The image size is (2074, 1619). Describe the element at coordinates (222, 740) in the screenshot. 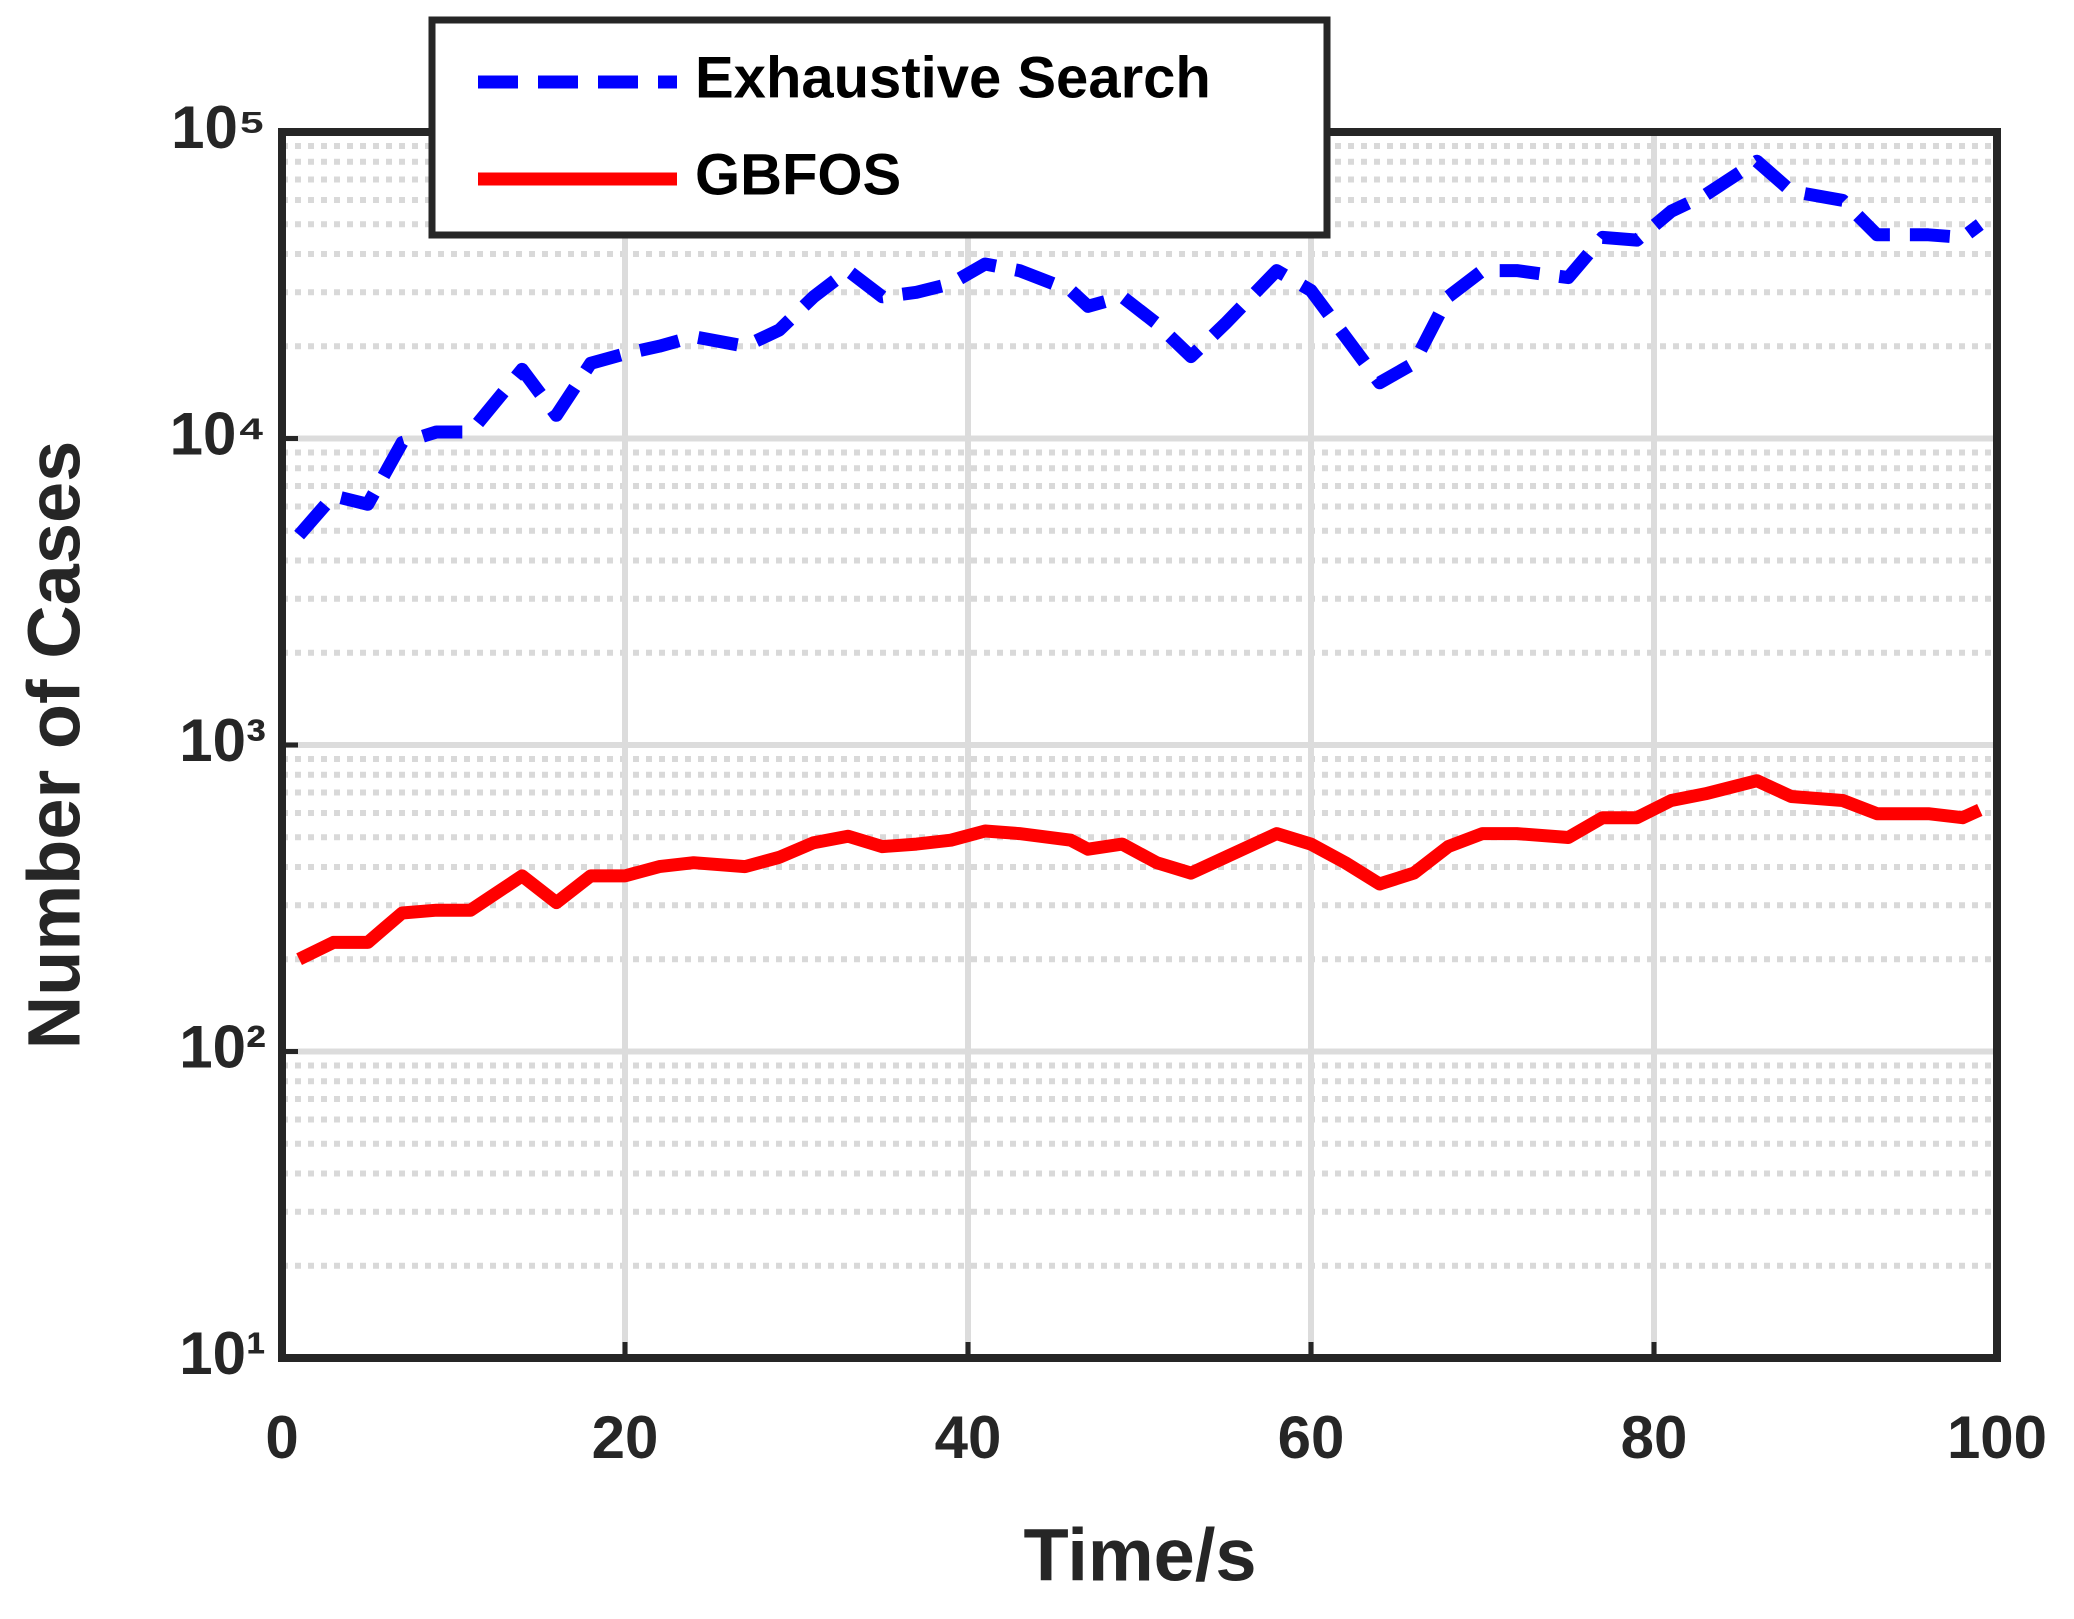

I see `y-tick-label: 10³` at that location.